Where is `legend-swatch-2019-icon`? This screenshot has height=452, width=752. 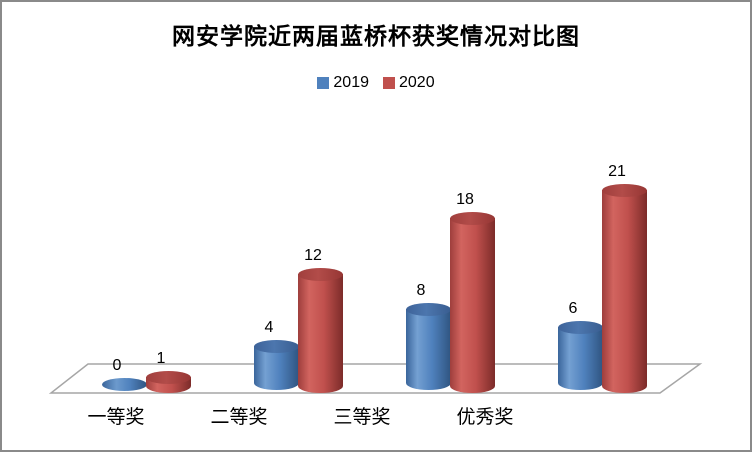
legend-swatch-2019-icon is located at coordinates (323, 83).